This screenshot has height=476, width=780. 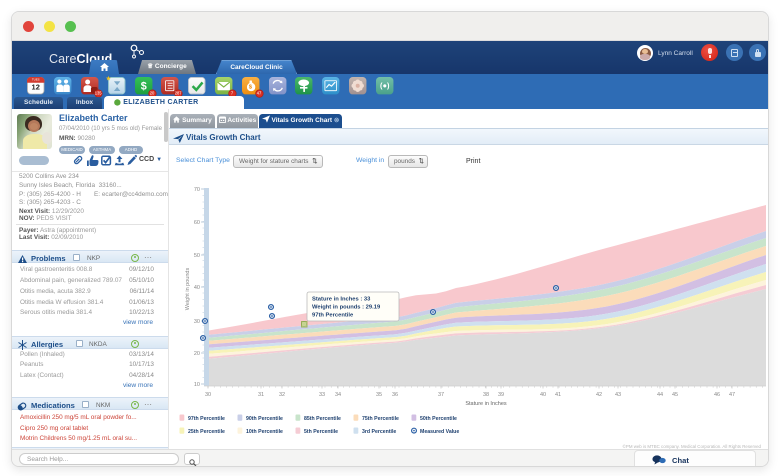 What do you see at coordinates (501, 395) in the screenshot?
I see `svg-text: 39` at bounding box center [501, 395].